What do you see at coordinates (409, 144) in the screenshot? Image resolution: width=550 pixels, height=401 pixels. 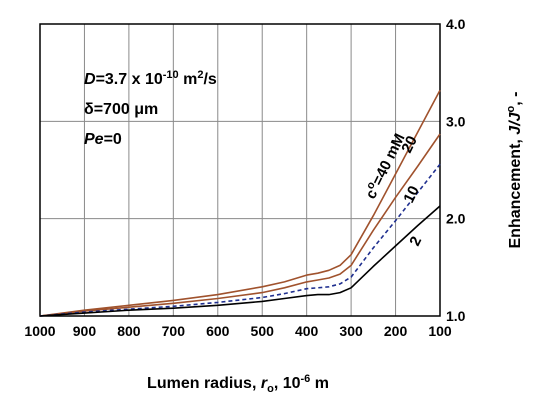 I see `series-label-20: 20` at bounding box center [409, 144].